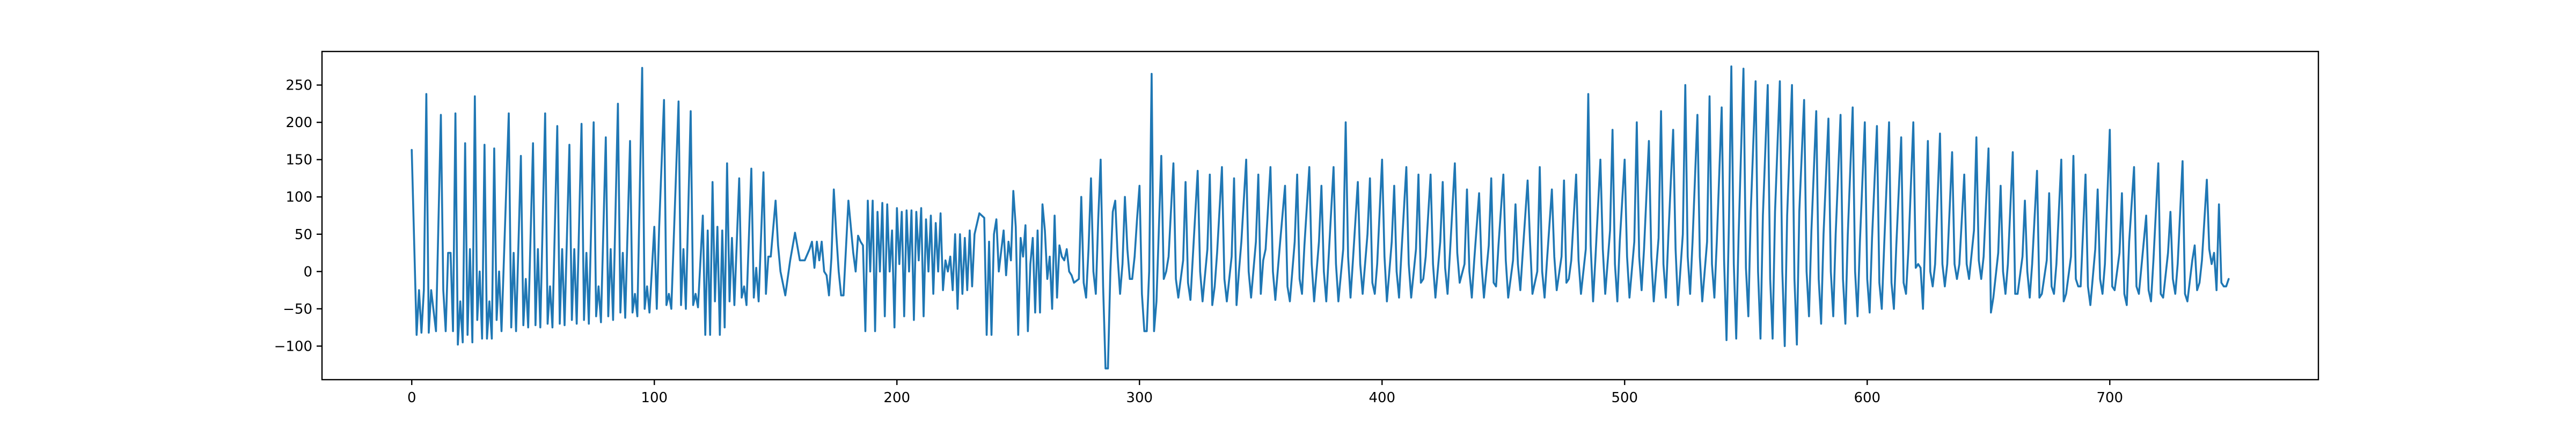 This screenshot has height=429, width=2576. I want to click on y-tick-label: 200, so click(299, 123).